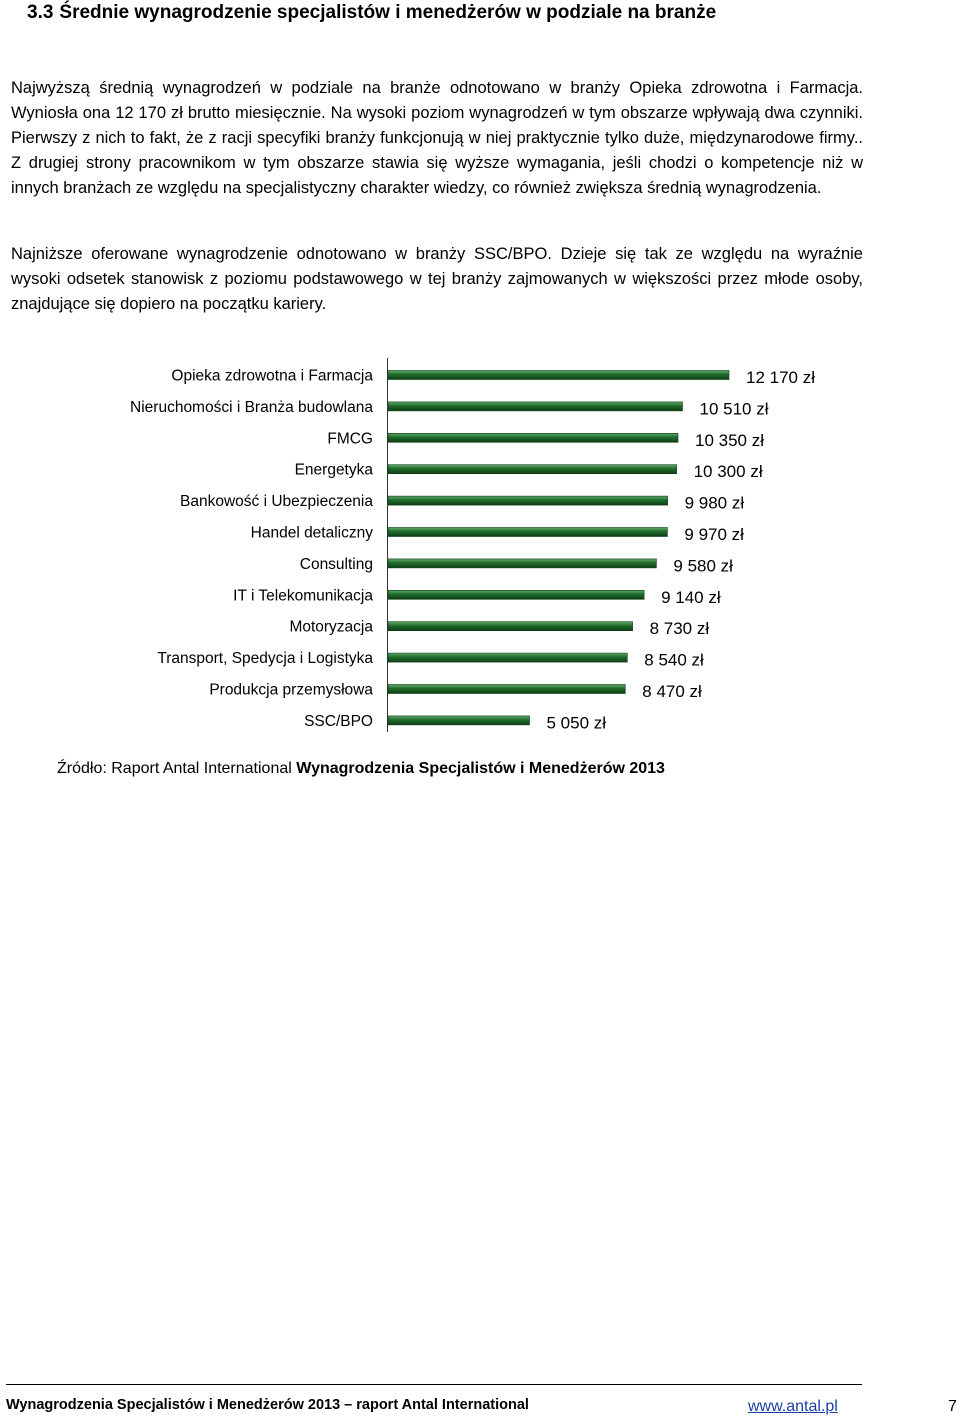 This screenshot has height=1418, width=960. Describe the element at coordinates (276, 501) in the screenshot. I see `category-label-4: Bankowość i Ubezpieczenia` at that location.